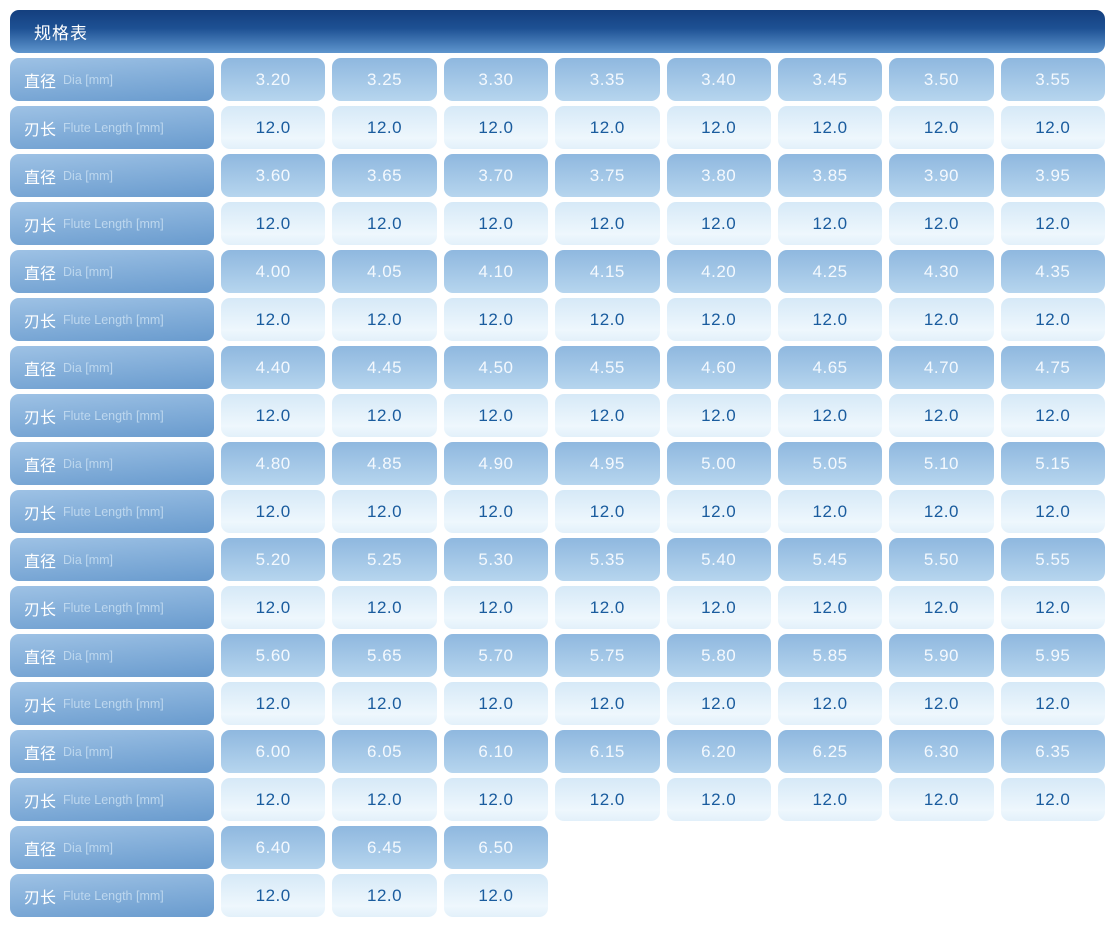 Image resolution: width=1115 pixels, height=930 pixels. I want to click on dia-value-cell: 5.85, so click(830, 655).